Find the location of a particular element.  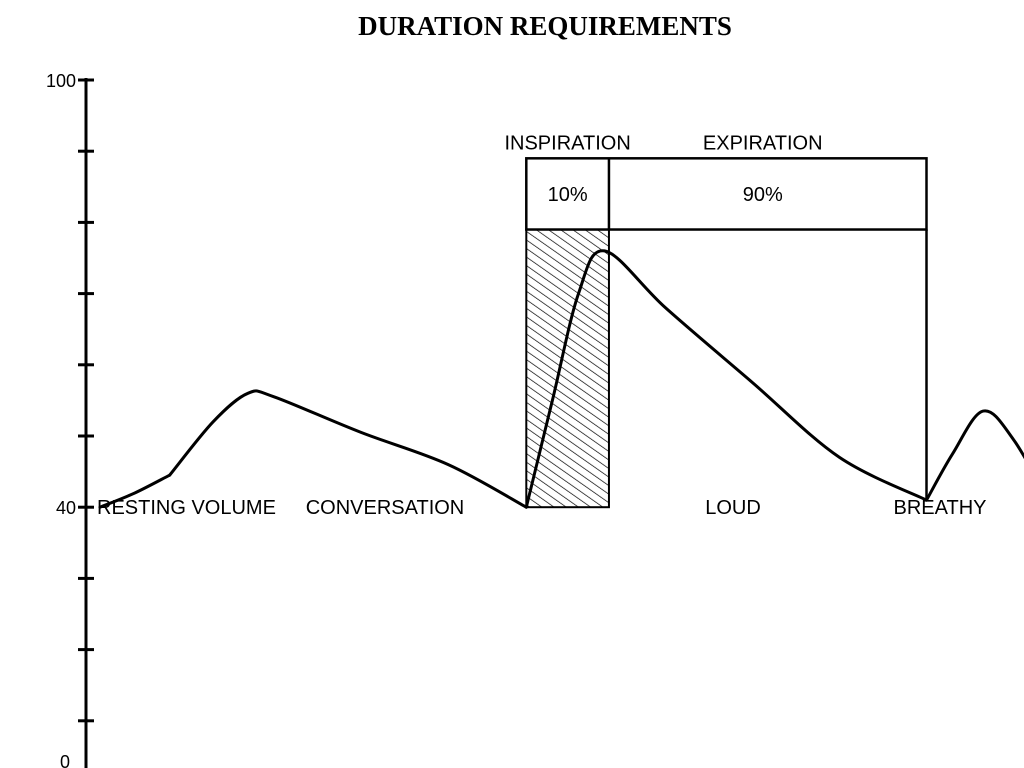

y-tick-label-0: 0 is located at coordinates (65, 760).